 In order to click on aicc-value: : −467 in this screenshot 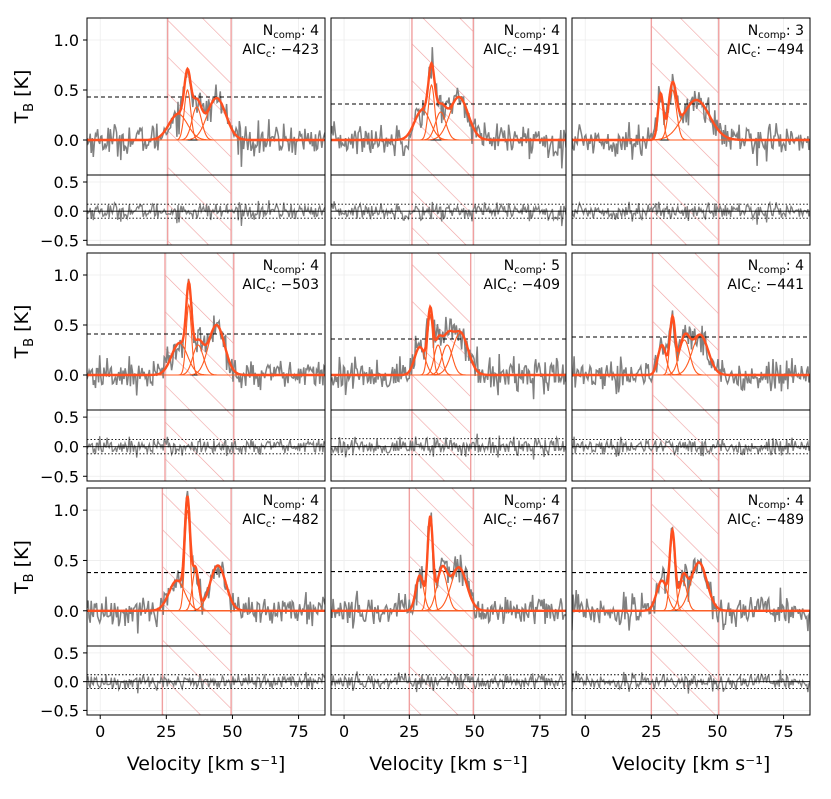, I will do `click(536, 520)`.